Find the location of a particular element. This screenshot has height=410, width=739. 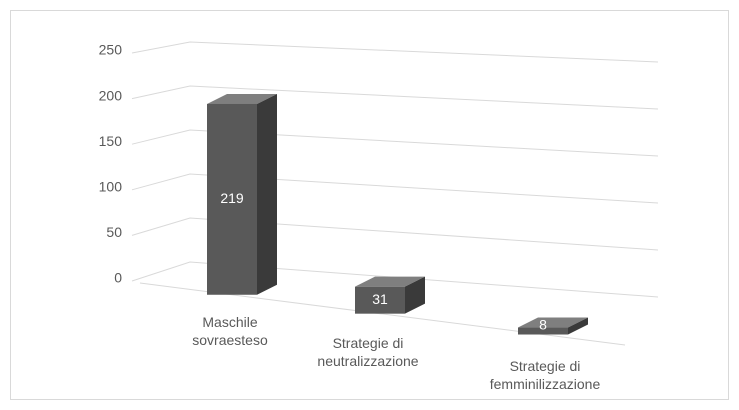

data-label: 31 is located at coordinates (380, 299).